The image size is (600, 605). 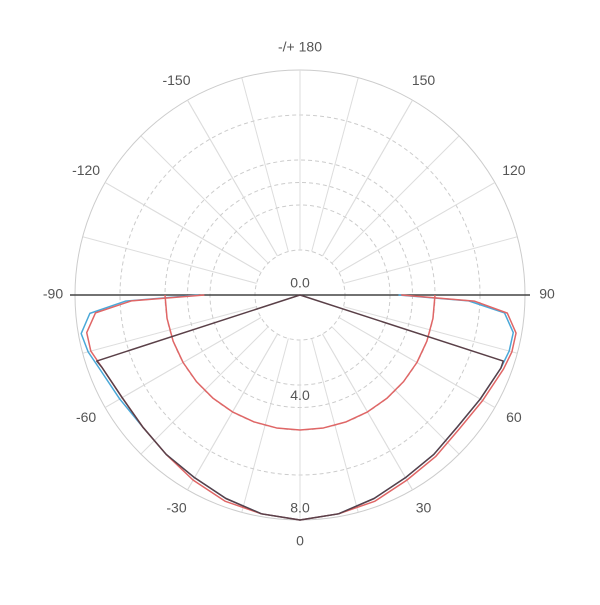 I want to click on angle-tick-label: -120, so click(x=86, y=170).